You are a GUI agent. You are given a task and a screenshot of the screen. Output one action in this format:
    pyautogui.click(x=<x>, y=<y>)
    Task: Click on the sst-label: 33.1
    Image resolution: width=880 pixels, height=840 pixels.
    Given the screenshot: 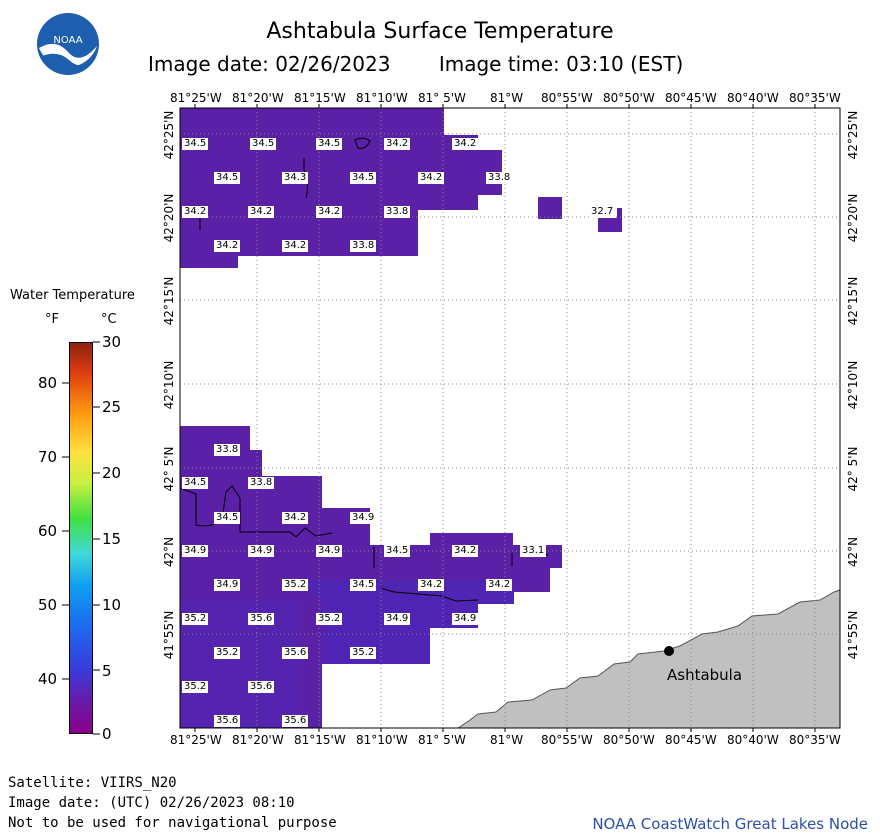 What is the action you would take?
    pyautogui.click(x=533, y=551)
    